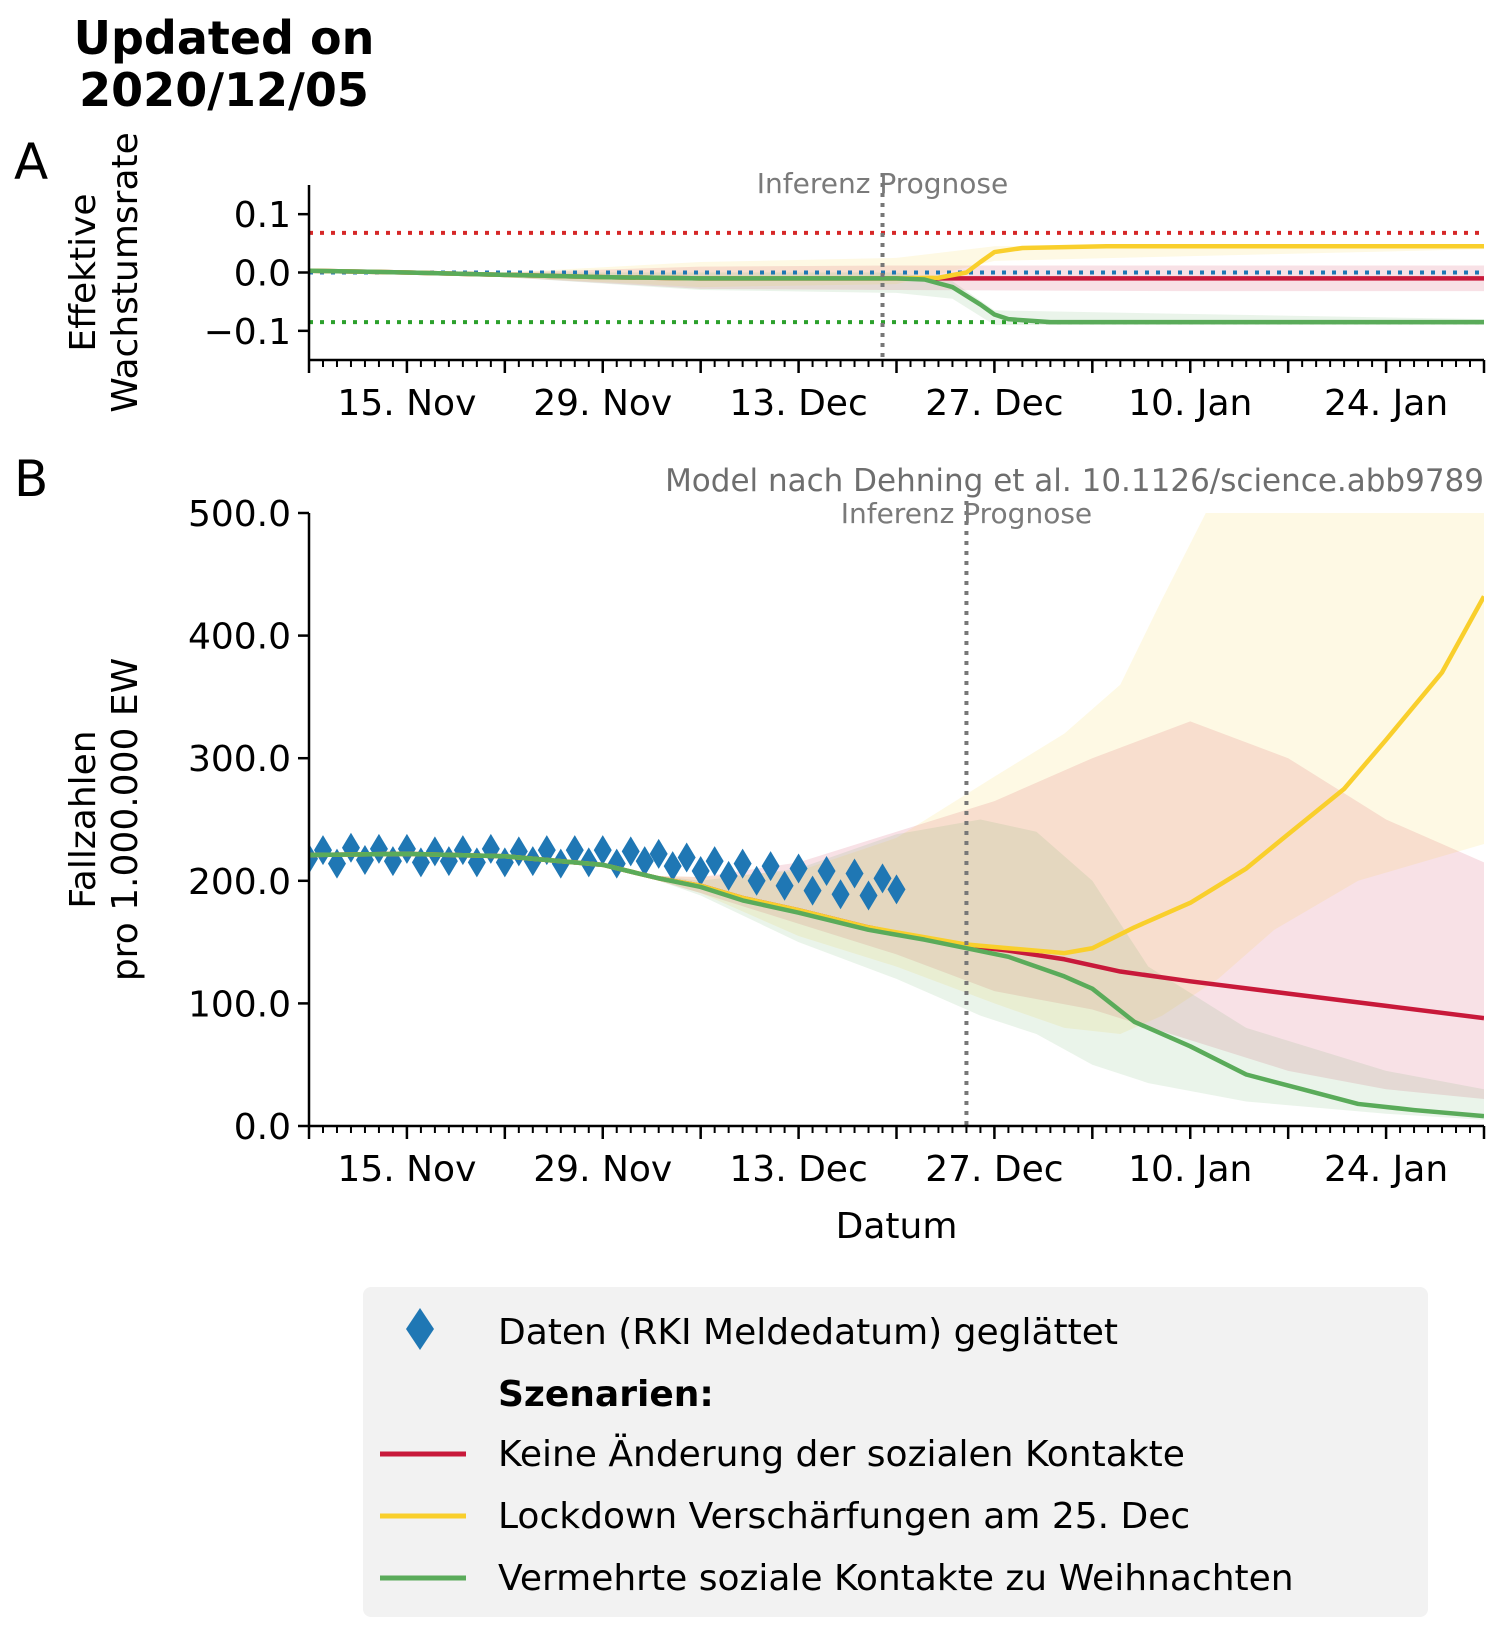 The height and width of the screenshot is (1630, 1505). I want to click on plot-area, so click(896, 277).